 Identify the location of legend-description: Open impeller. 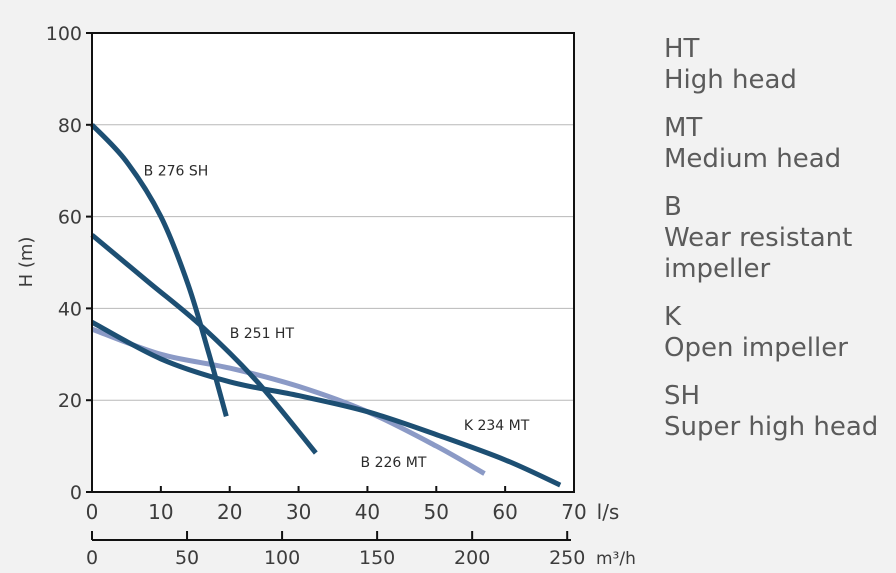
(756, 348).